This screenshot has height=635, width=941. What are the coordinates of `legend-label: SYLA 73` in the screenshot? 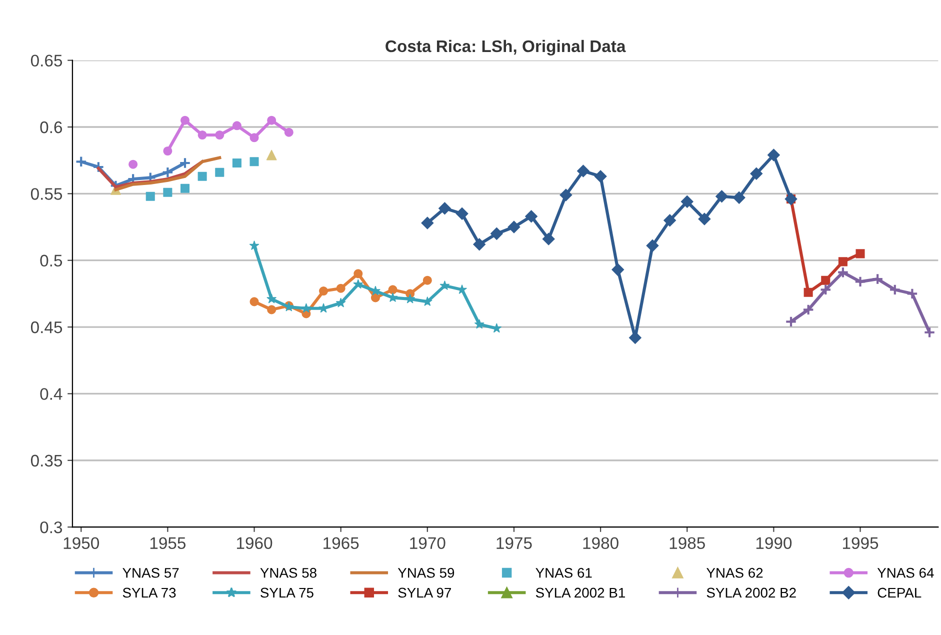 It's located at (149, 593).